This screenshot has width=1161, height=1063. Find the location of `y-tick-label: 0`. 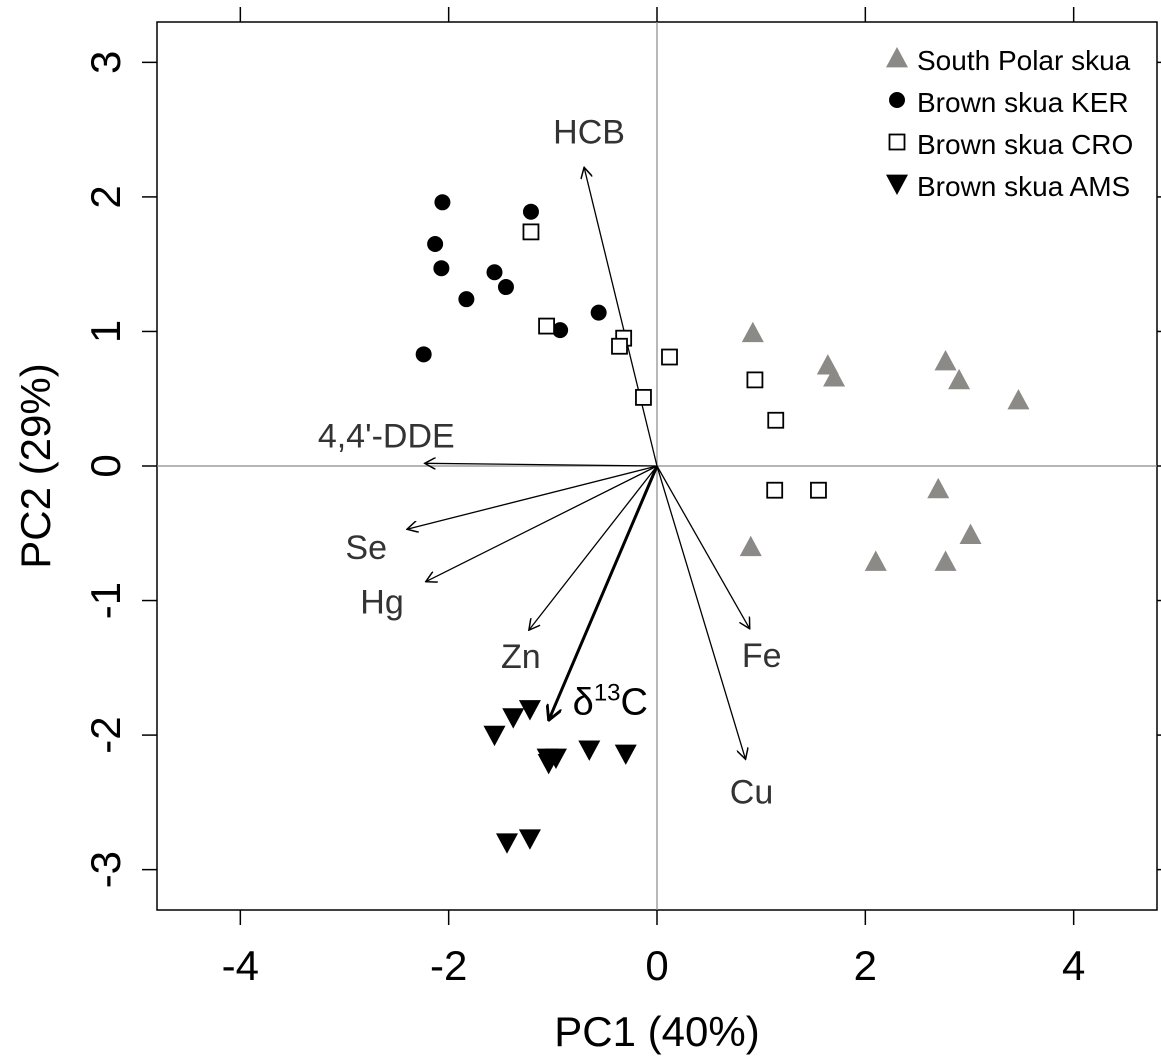

y-tick-label: 0 is located at coordinates (105, 465).